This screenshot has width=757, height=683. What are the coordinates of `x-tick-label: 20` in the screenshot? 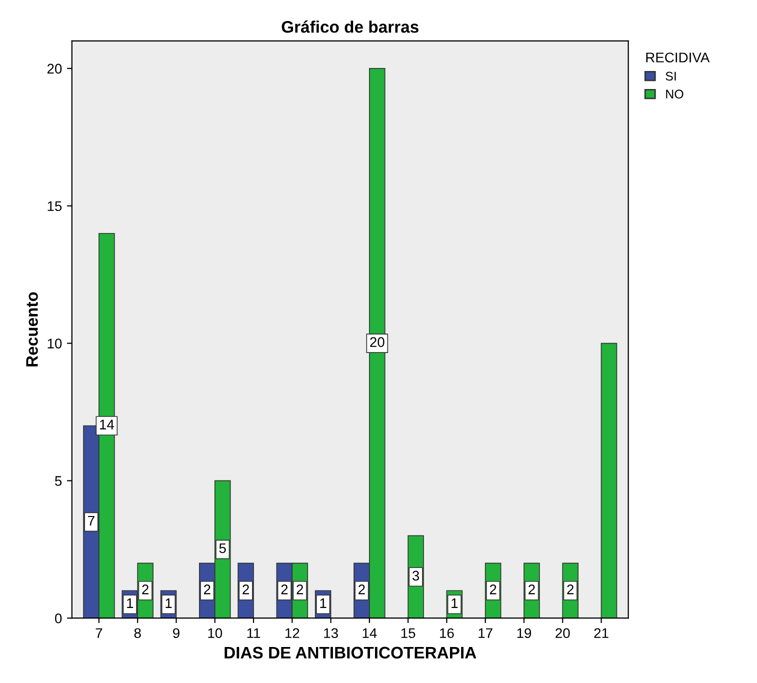 It's located at (563, 633).